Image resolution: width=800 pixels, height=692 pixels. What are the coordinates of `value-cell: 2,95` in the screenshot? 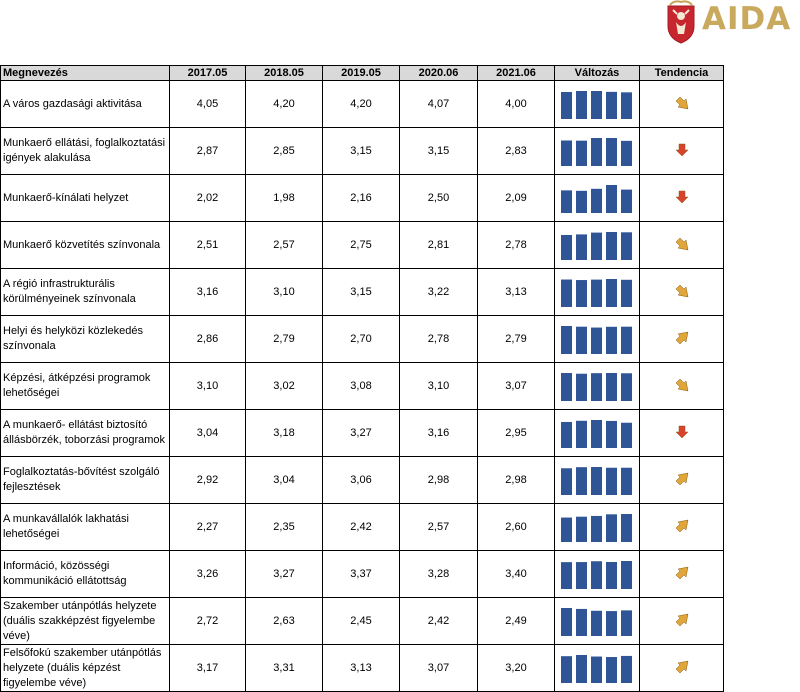 It's located at (516, 433).